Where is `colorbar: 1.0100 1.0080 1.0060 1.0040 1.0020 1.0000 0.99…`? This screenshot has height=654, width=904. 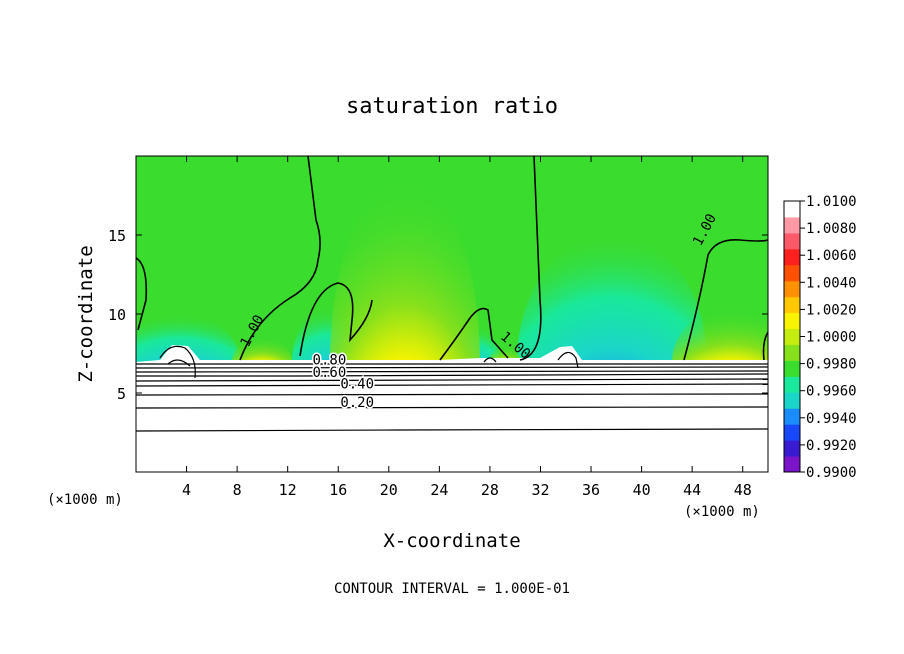 colorbar: 1.0100 1.0080 1.0060 1.0040 1.0020 1.0000 0.99… is located at coordinates (820, 337).